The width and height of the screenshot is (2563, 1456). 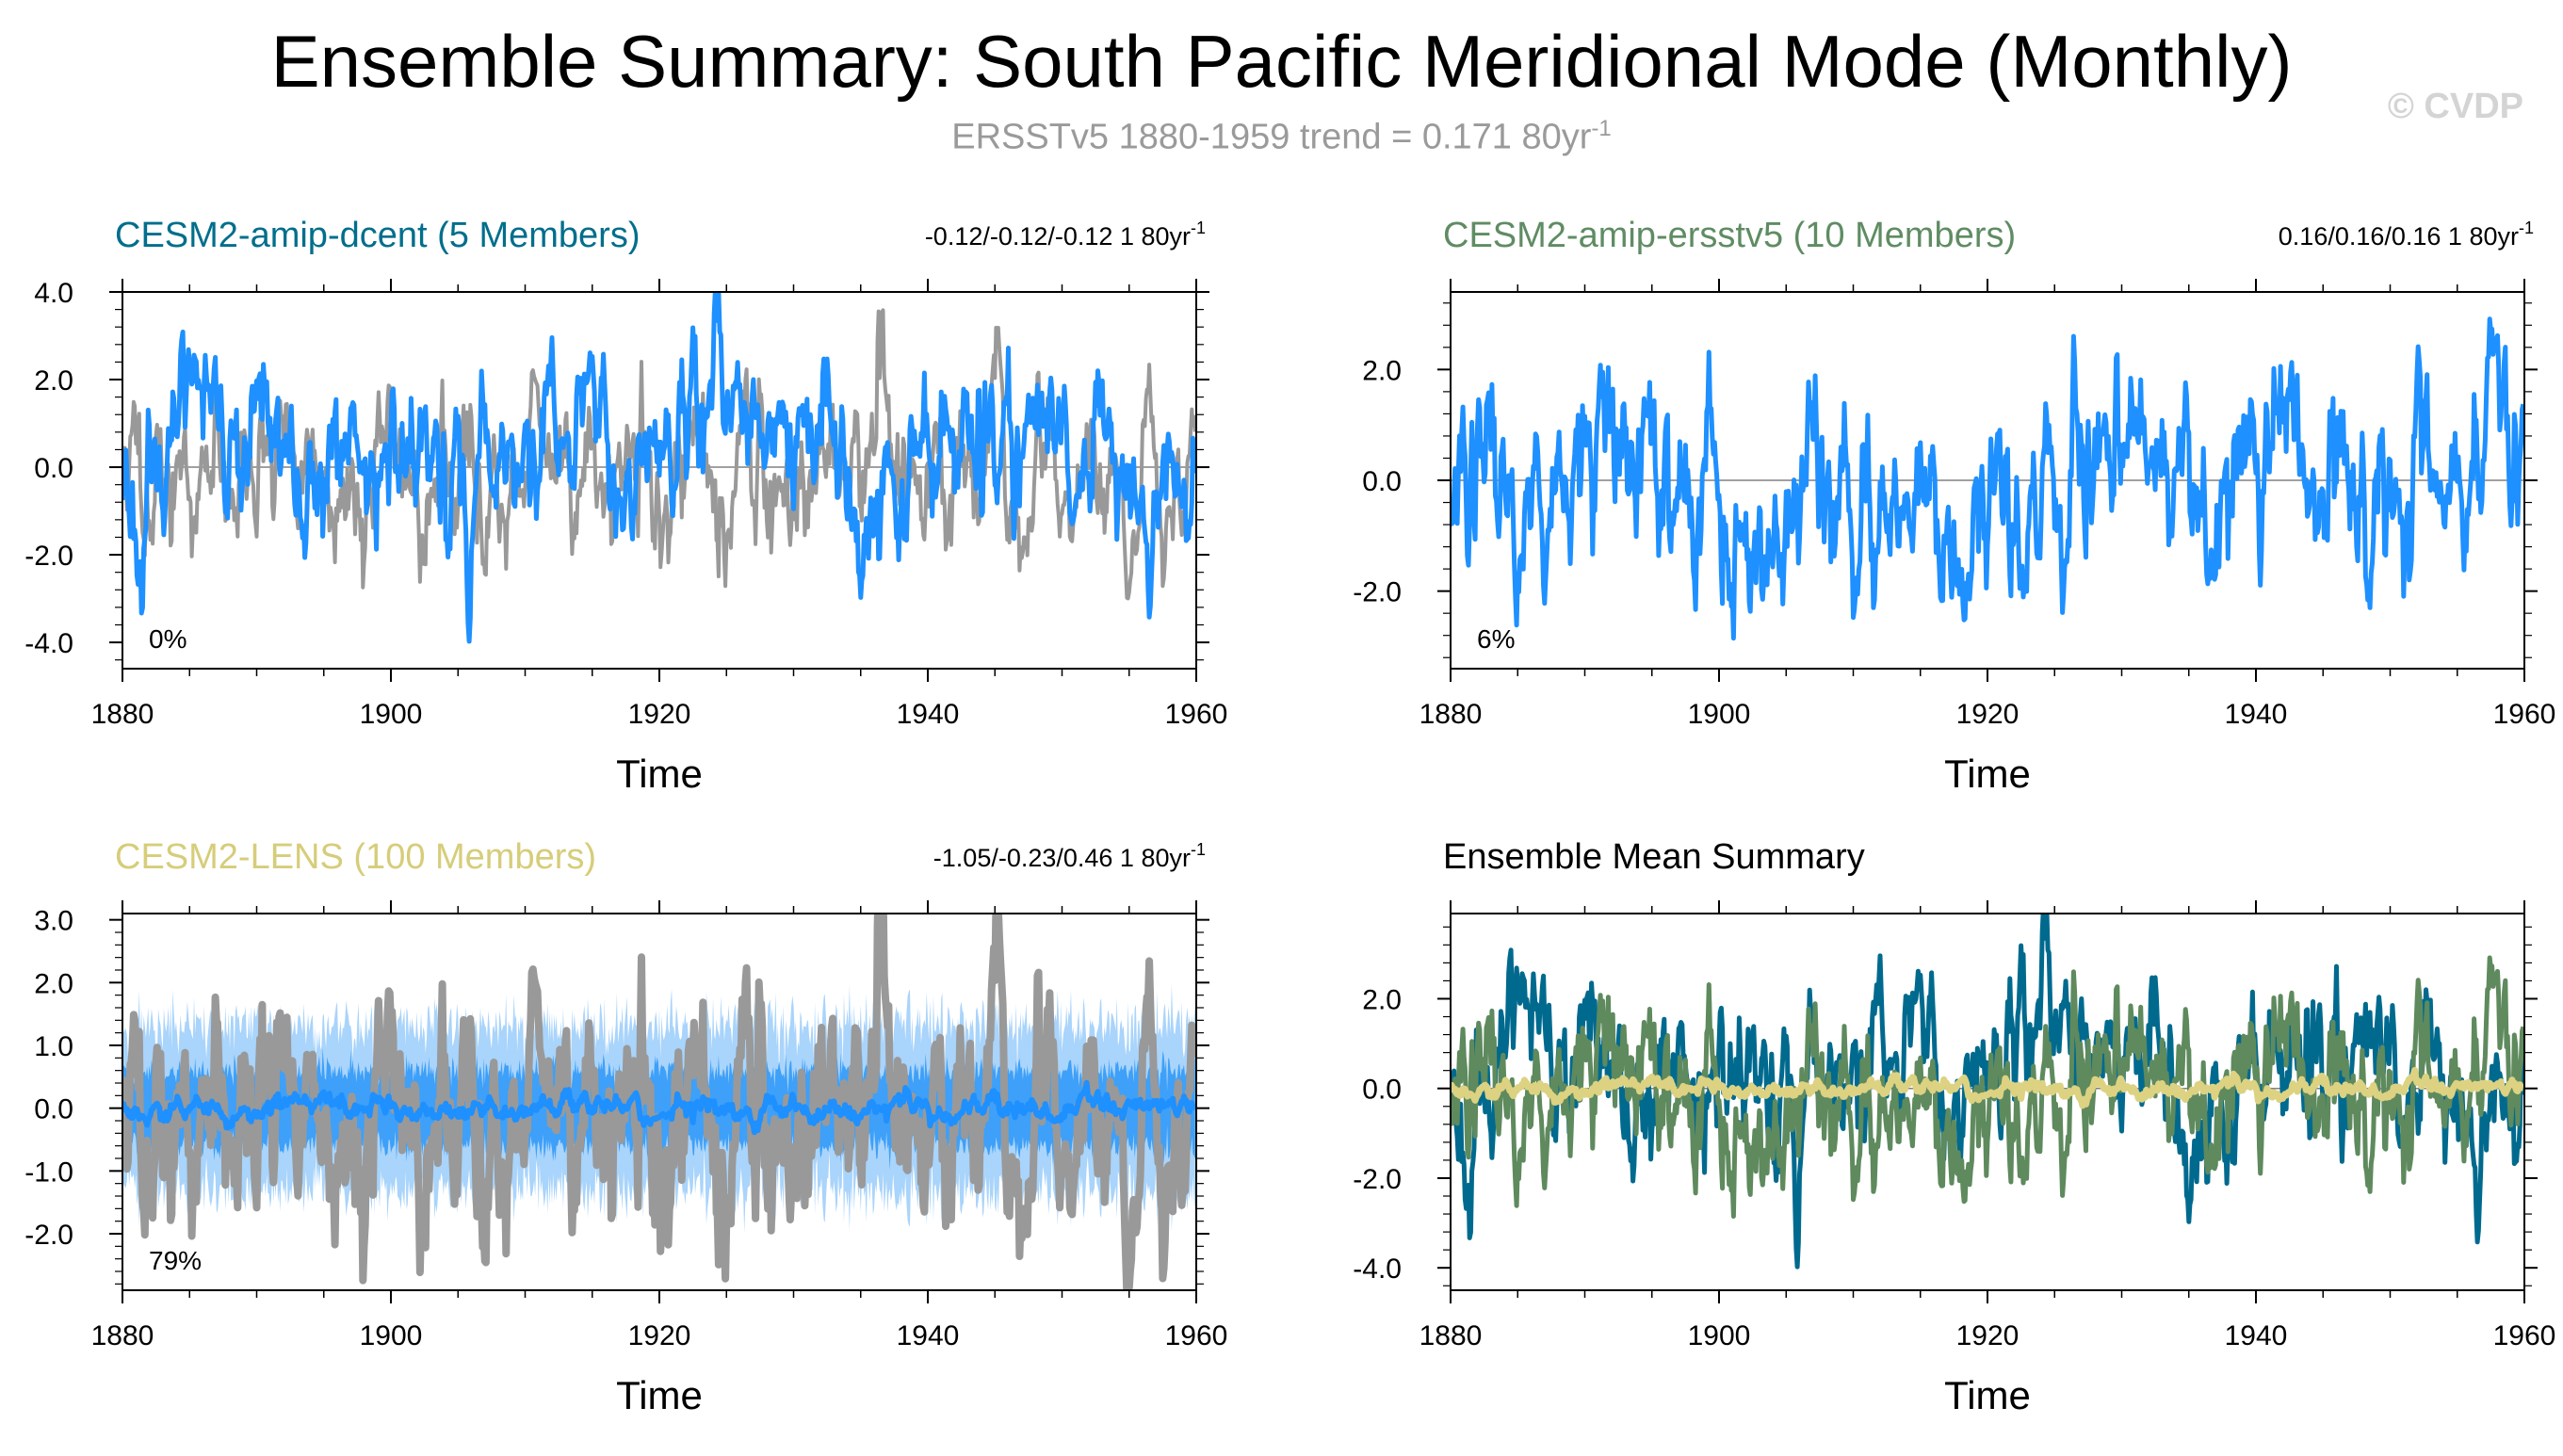 What do you see at coordinates (356, 857) in the screenshot?
I see `panel-title: CESM2-LENS (100 Members)` at bounding box center [356, 857].